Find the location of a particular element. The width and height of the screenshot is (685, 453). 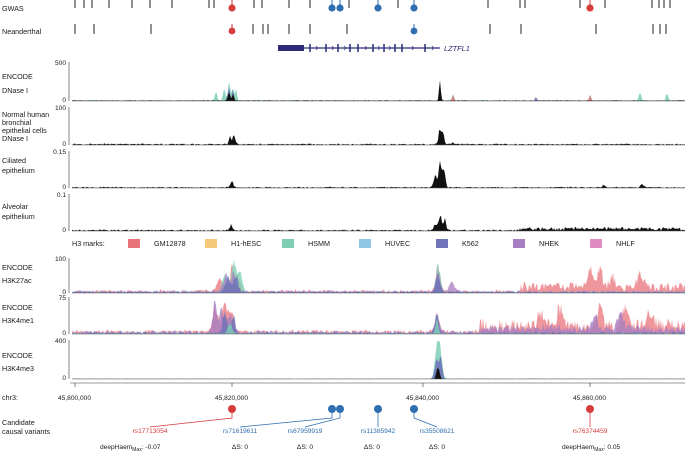

h3k27ac-signal is located at coordinates (378, 276).